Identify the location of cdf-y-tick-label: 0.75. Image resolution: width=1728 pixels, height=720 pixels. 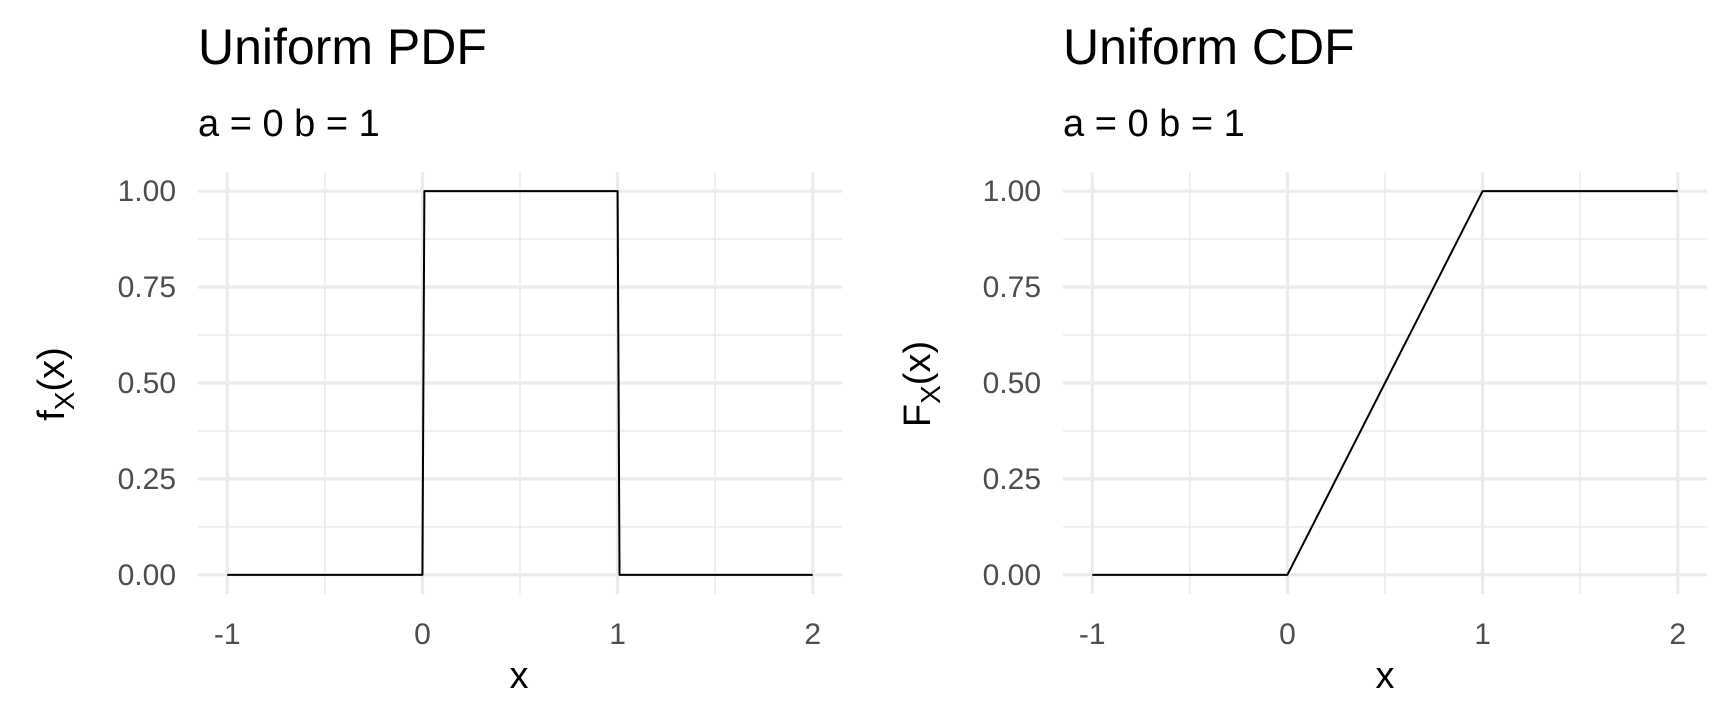
(1012, 287).